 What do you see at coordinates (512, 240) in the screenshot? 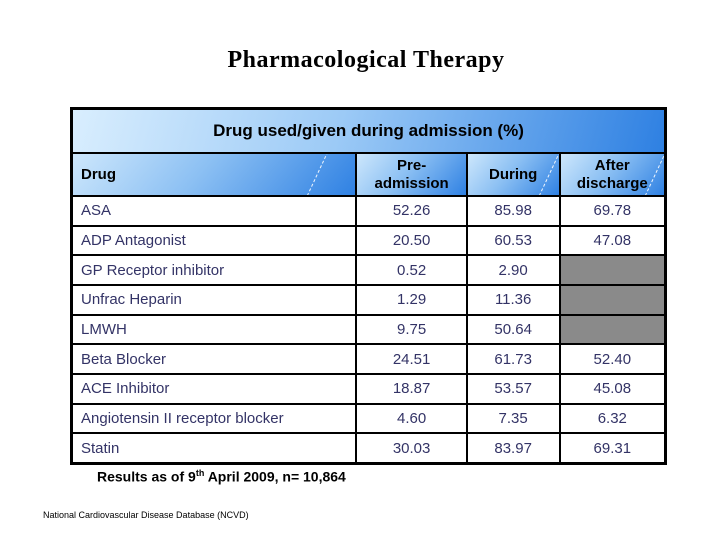
I see `during-value-cell: 60.53` at bounding box center [512, 240].